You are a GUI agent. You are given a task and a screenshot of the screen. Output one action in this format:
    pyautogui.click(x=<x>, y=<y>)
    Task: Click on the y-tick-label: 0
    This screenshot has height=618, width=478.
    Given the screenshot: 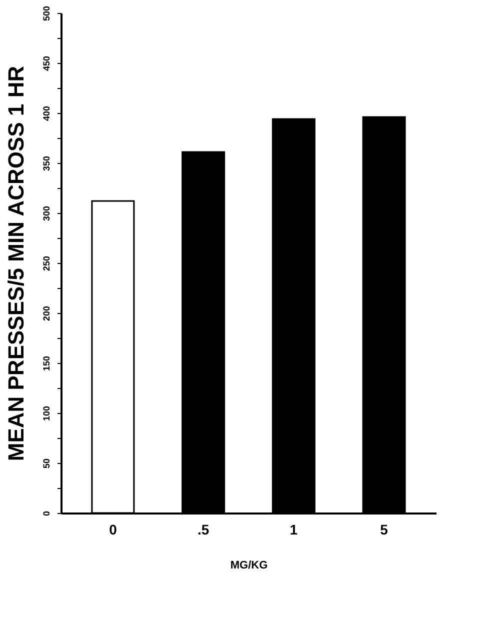 What is the action you would take?
    pyautogui.click(x=47, y=513)
    